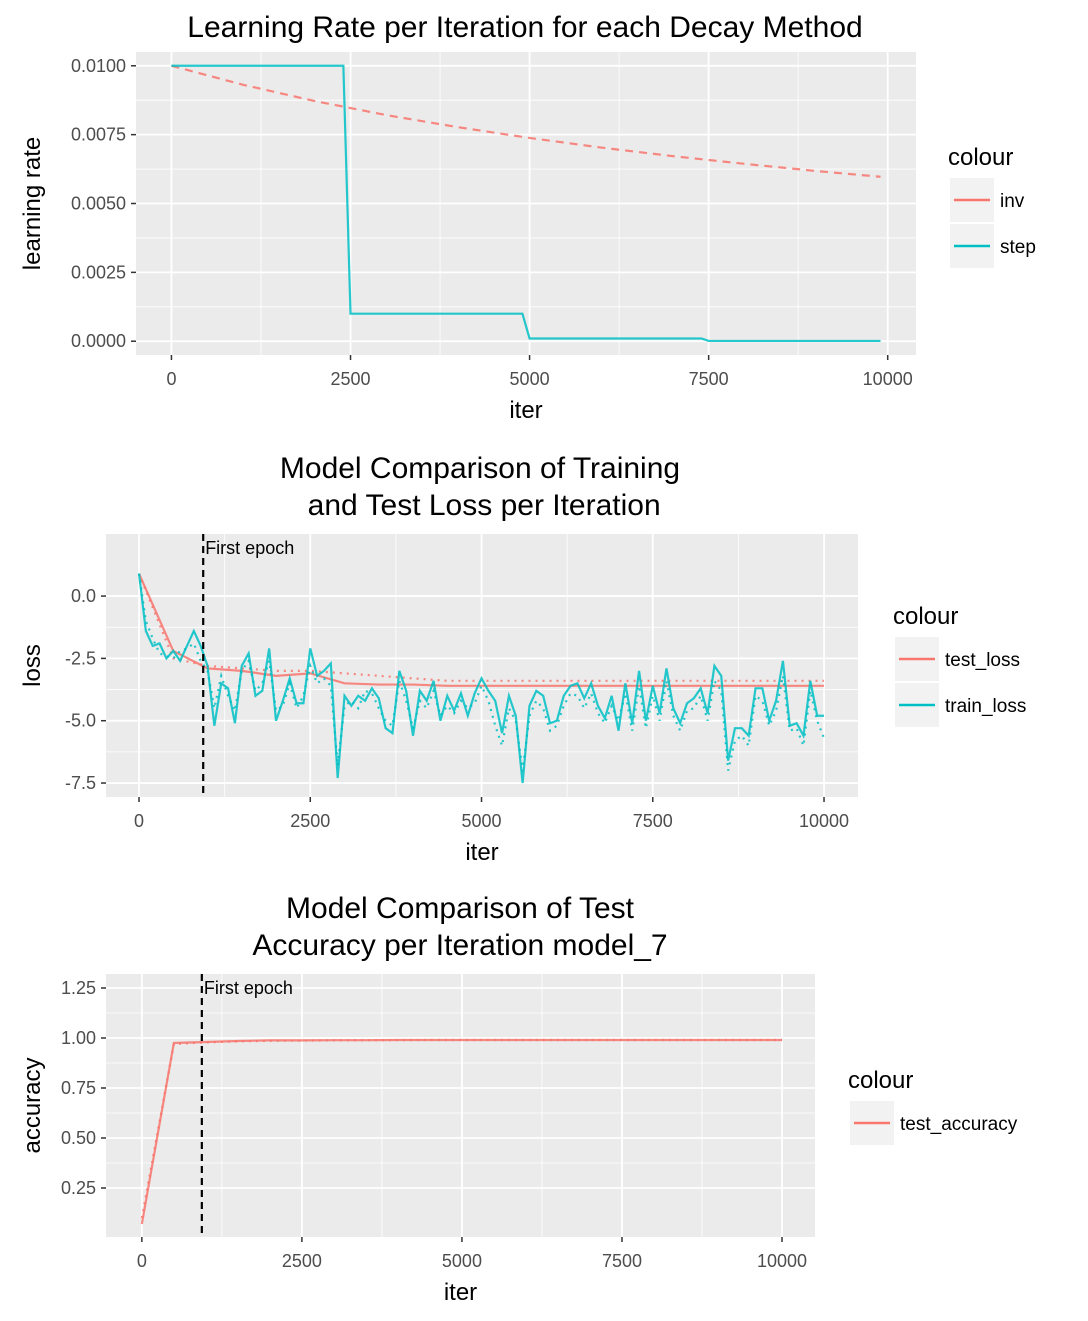  What do you see at coordinates (78, 1038) in the screenshot?
I see `y-tick-label: 1.00` at bounding box center [78, 1038].